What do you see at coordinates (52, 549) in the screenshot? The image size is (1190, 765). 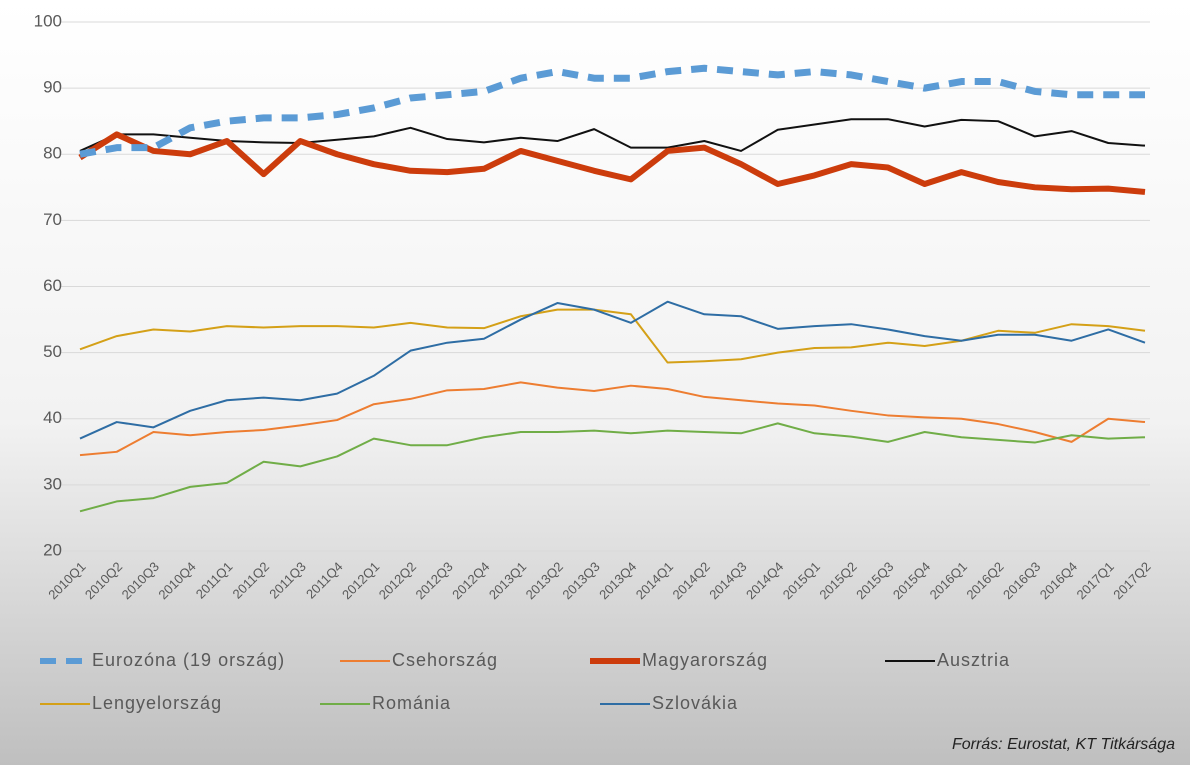 I see `y-tick-label: 20` at bounding box center [52, 549].